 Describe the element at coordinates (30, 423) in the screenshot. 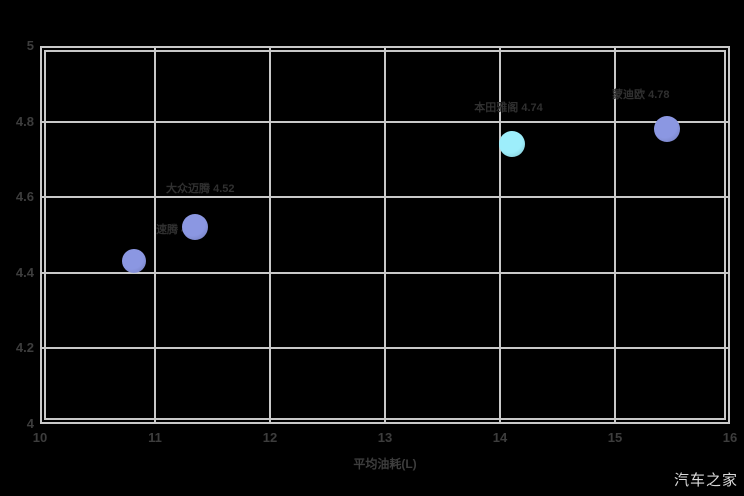

I see `y-tick-label: 4` at that location.